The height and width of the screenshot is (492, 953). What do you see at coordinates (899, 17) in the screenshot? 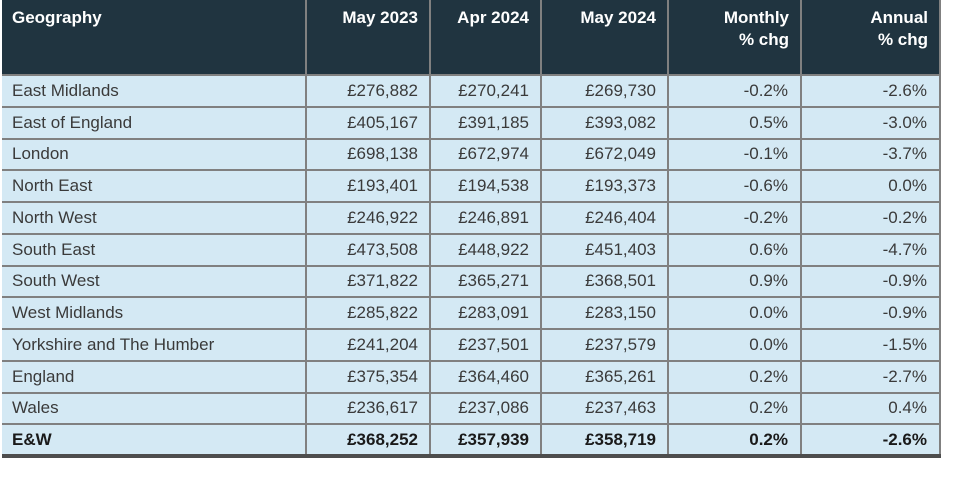
I see `column-header-label: Annual` at bounding box center [899, 17].